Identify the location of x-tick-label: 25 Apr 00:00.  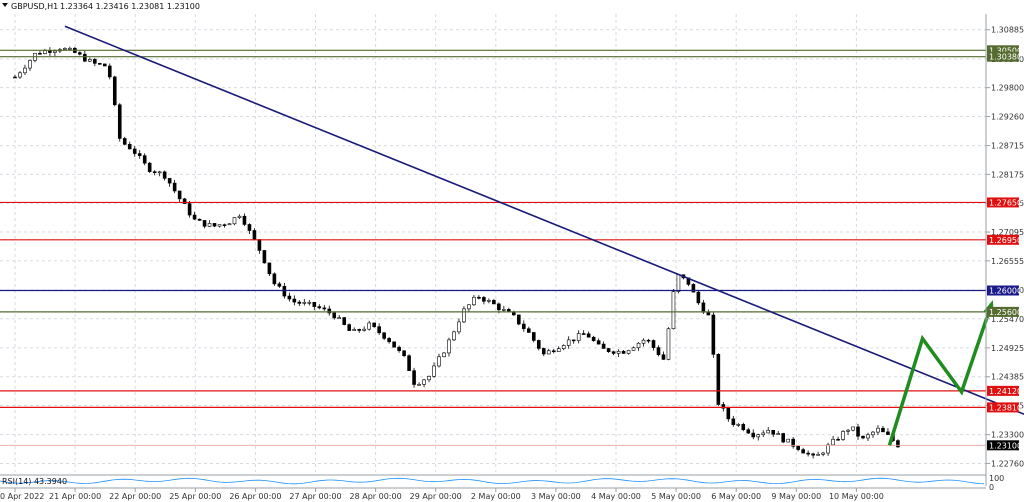
(195, 496).